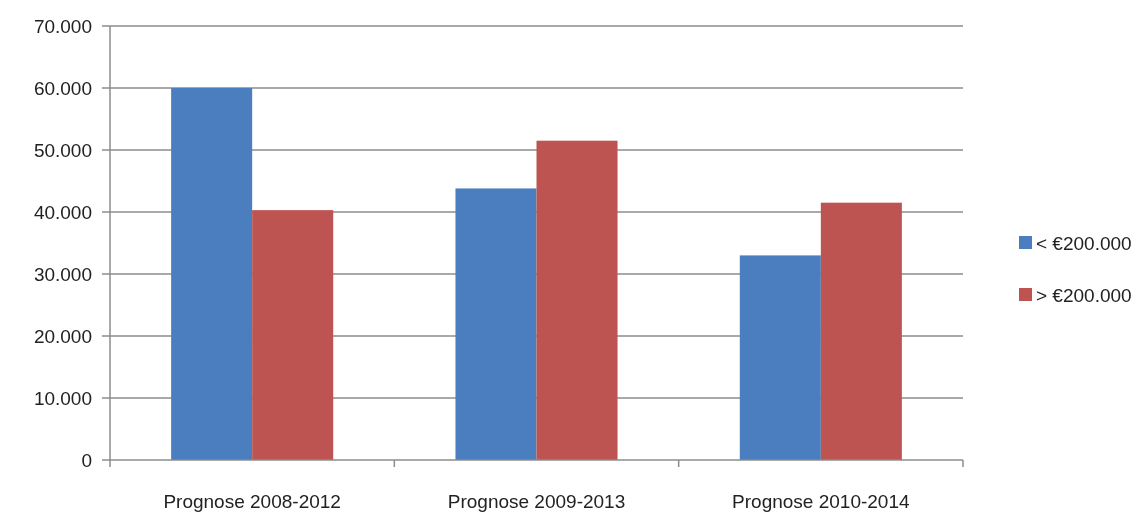  What do you see at coordinates (62, 274) in the screenshot?
I see `y-tick-label: 30.000` at bounding box center [62, 274].